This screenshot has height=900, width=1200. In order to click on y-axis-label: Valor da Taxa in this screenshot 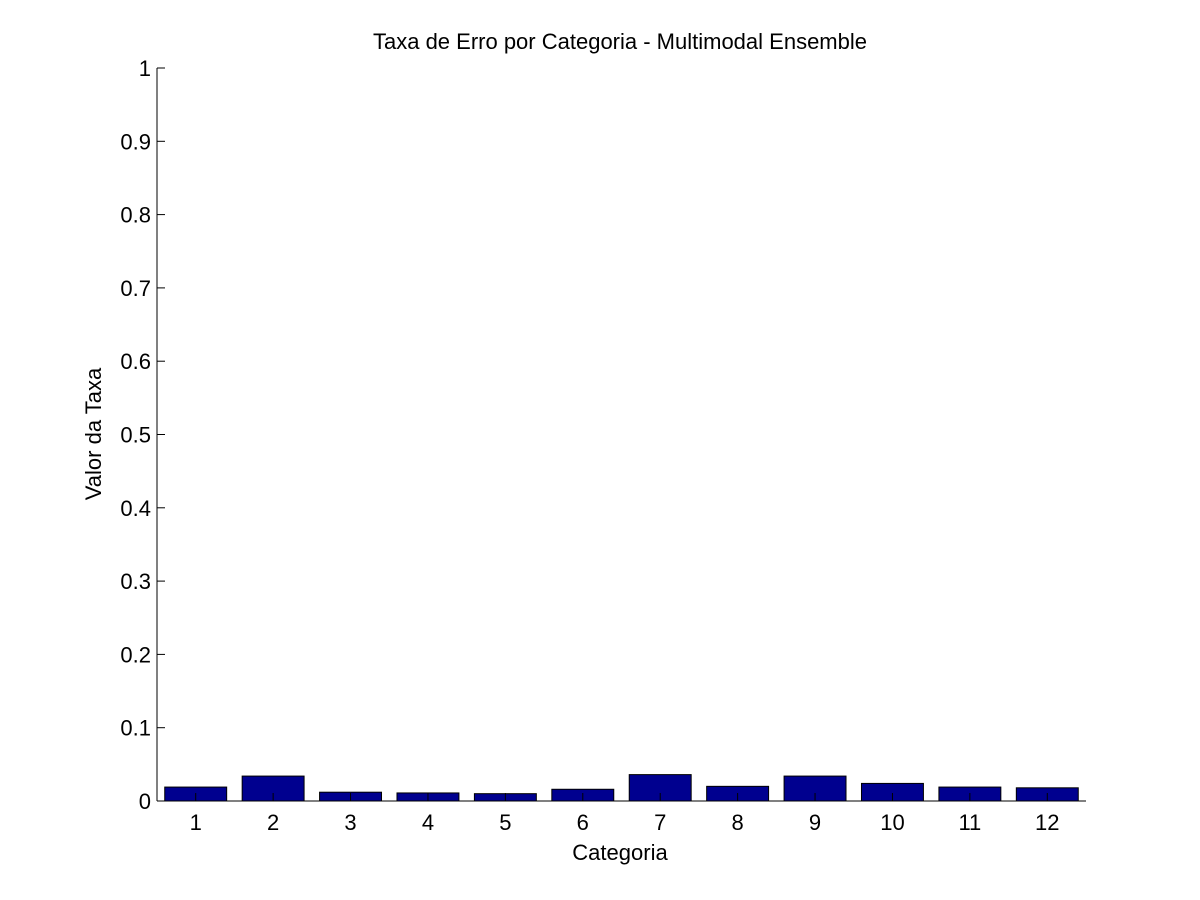, I will do `click(93, 433)`.